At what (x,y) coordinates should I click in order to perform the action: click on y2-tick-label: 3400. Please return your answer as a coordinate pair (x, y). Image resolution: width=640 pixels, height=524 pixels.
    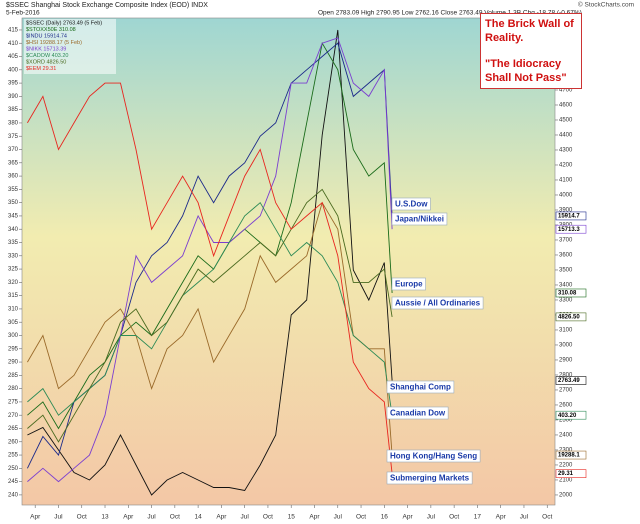
    Looking at the image, I should click on (566, 286).